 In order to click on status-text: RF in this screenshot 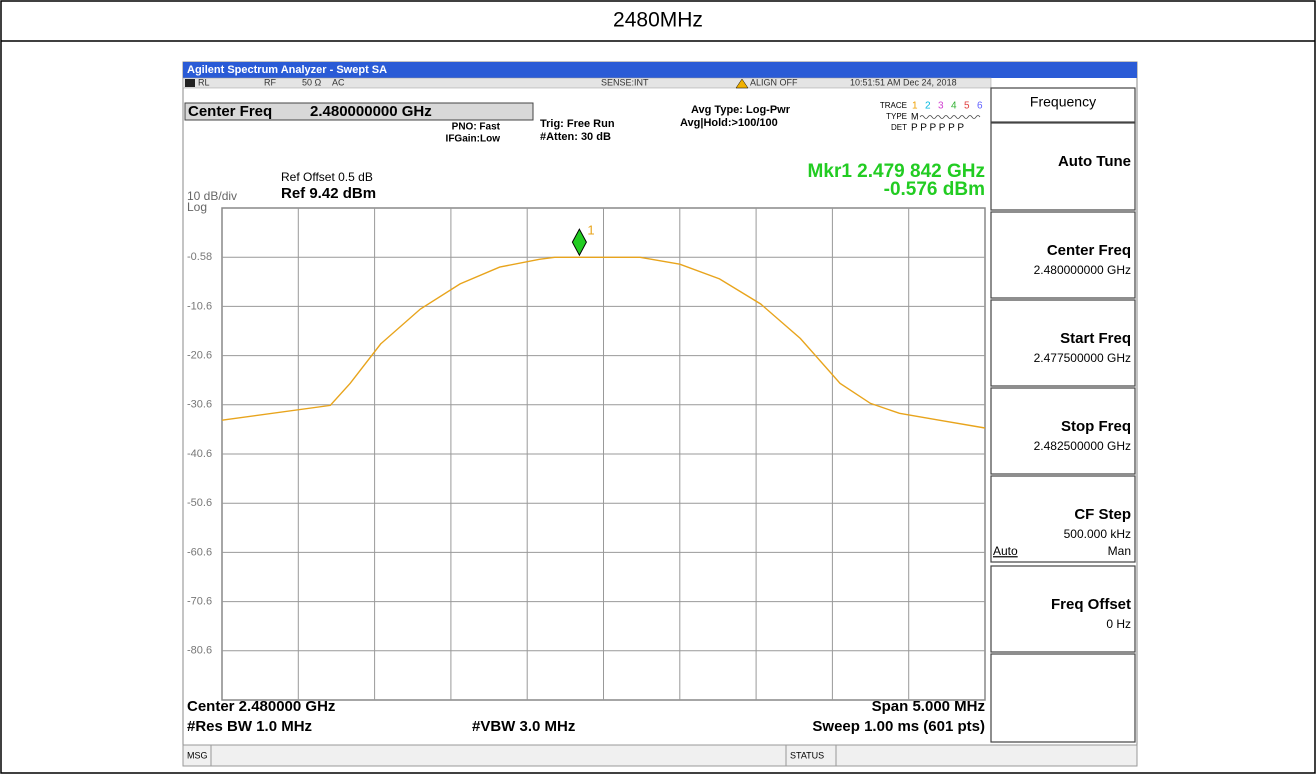, I will do `click(270, 82)`.